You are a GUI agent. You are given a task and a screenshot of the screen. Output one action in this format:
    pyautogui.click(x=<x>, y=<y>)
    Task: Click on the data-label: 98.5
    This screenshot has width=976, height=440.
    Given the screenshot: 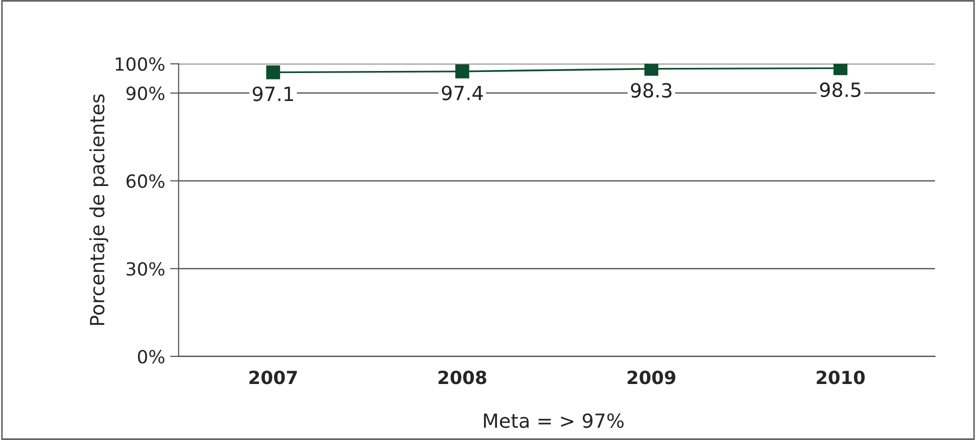 What is the action you would take?
    pyautogui.click(x=840, y=90)
    